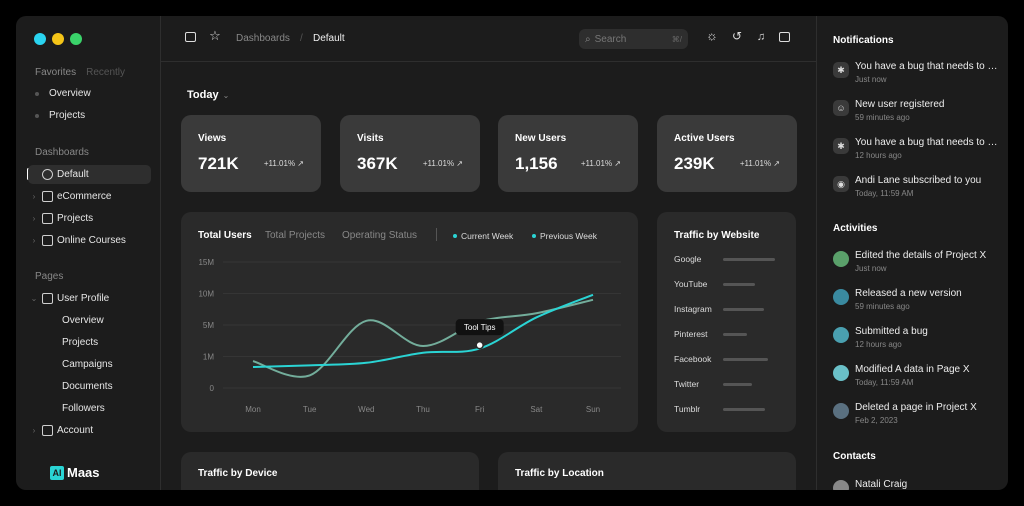 Image resolution: width=1024 pixels, height=506 pixels. What do you see at coordinates (208, 357) in the screenshot?
I see `y-tick-label: 1M` at bounding box center [208, 357].